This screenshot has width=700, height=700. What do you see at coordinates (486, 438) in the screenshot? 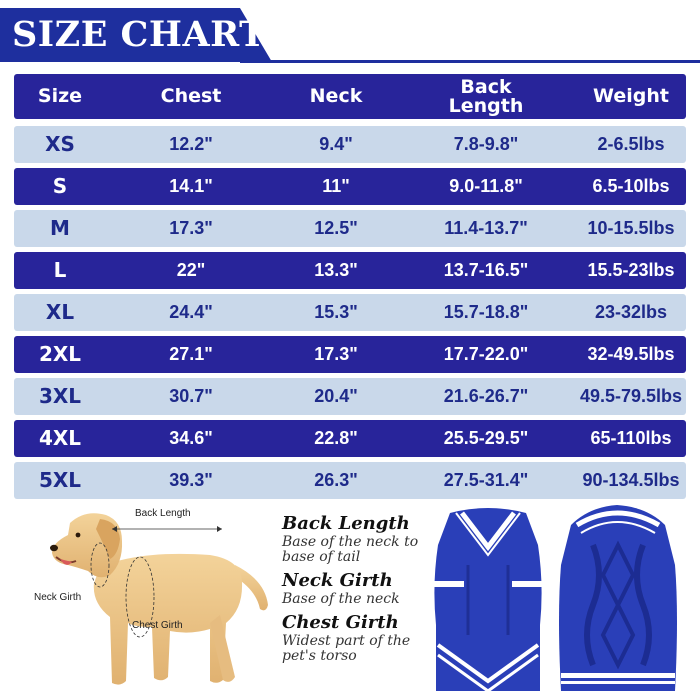
I see `back-length-cell: 25.5-29.5"` at bounding box center [486, 438].